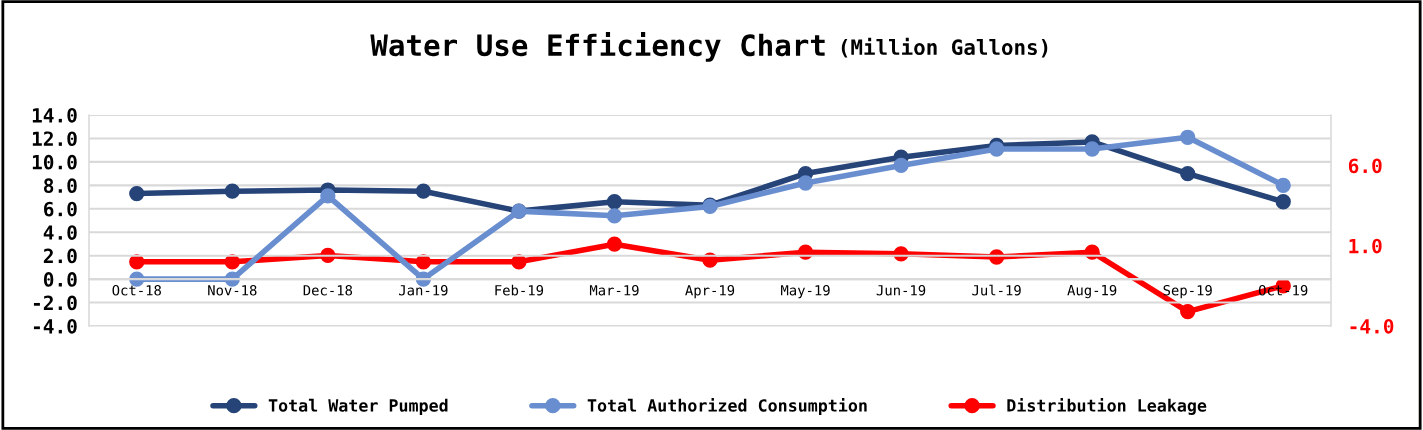 This screenshot has height=430, width=1423. What do you see at coordinates (60, 185) in the screenshot?
I see `y-tick-label: 8.0` at bounding box center [60, 185].